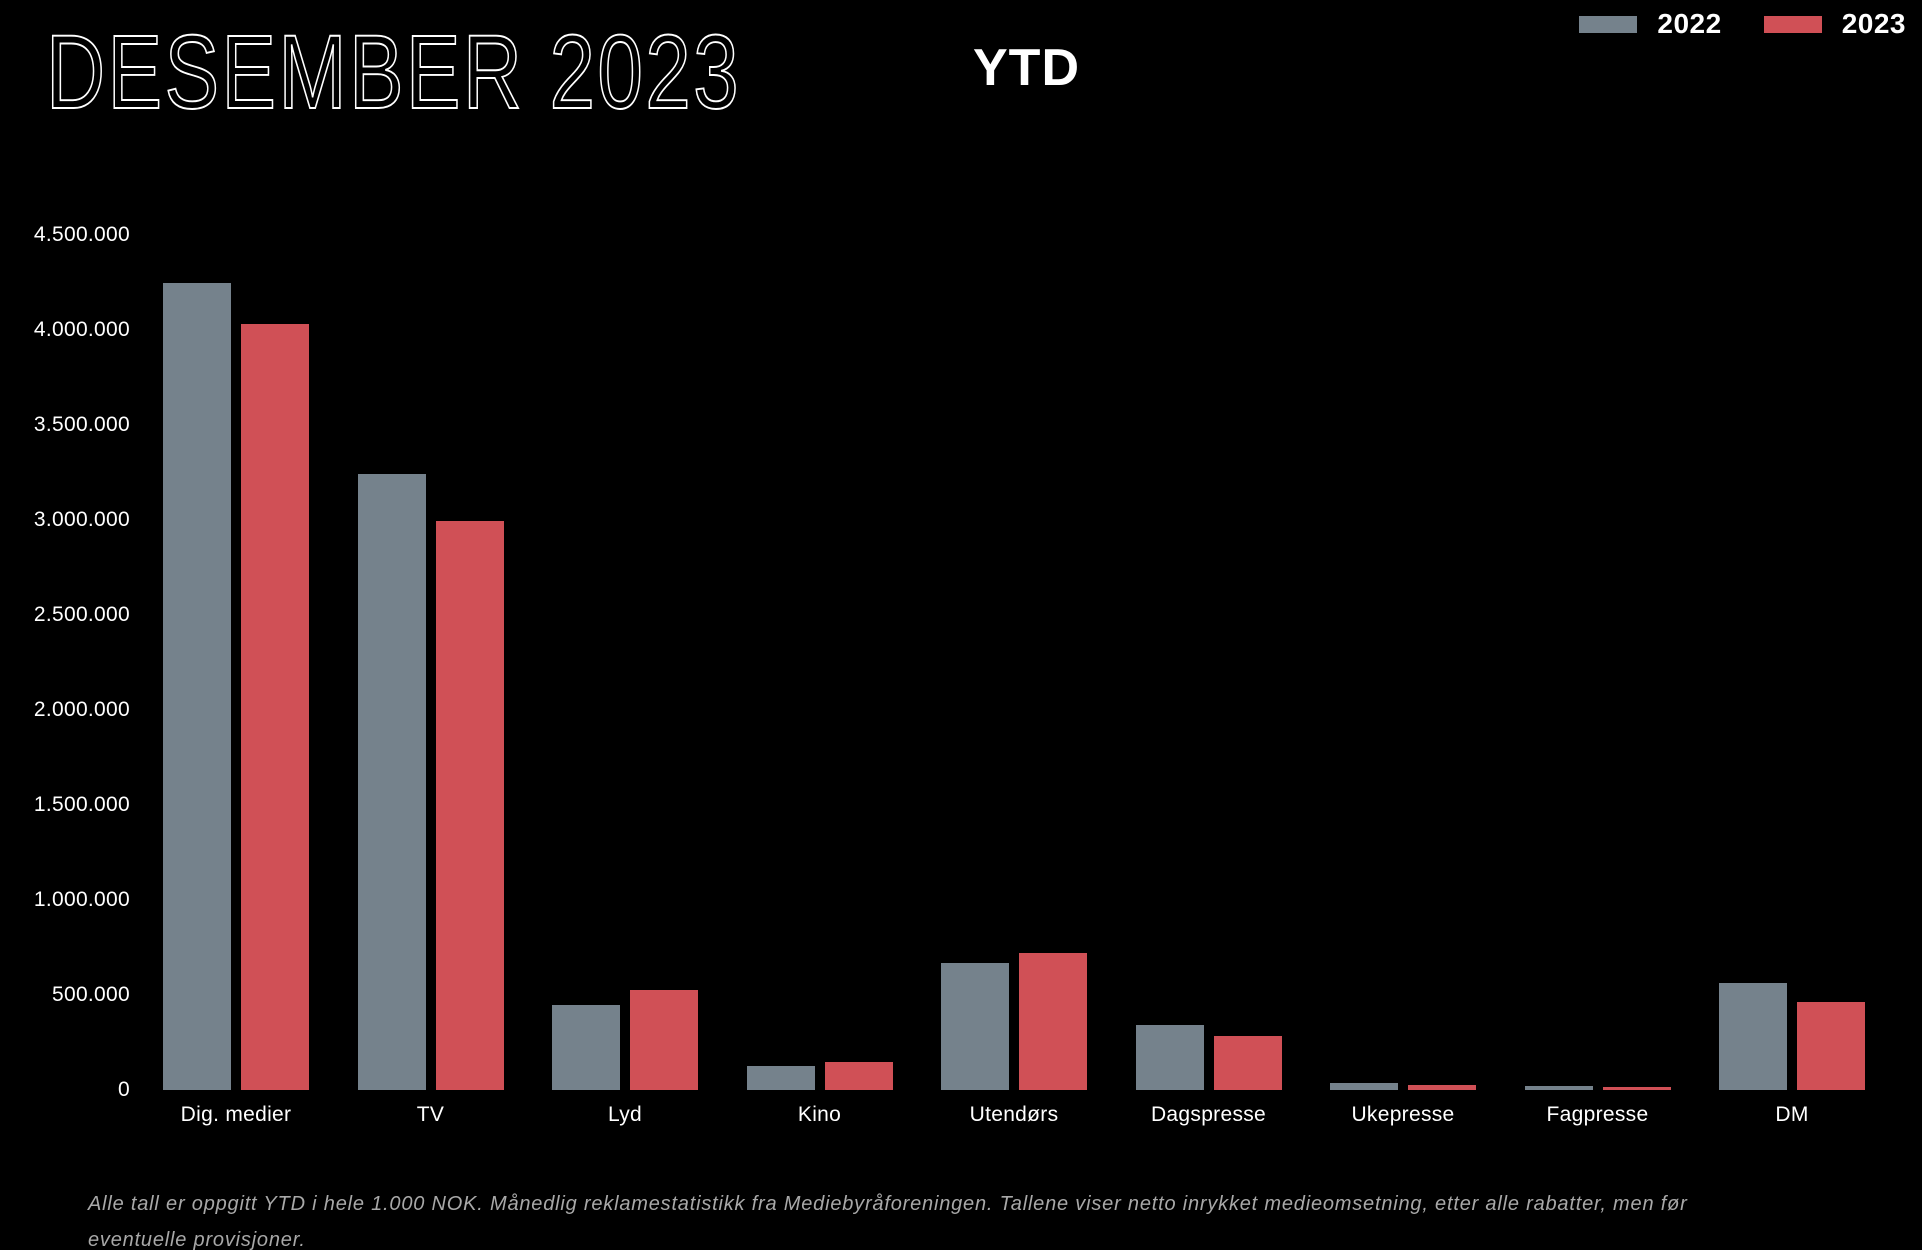 The height and width of the screenshot is (1250, 1922). Describe the element at coordinates (625, 1114) in the screenshot. I see `category-label: Lyd` at that location.